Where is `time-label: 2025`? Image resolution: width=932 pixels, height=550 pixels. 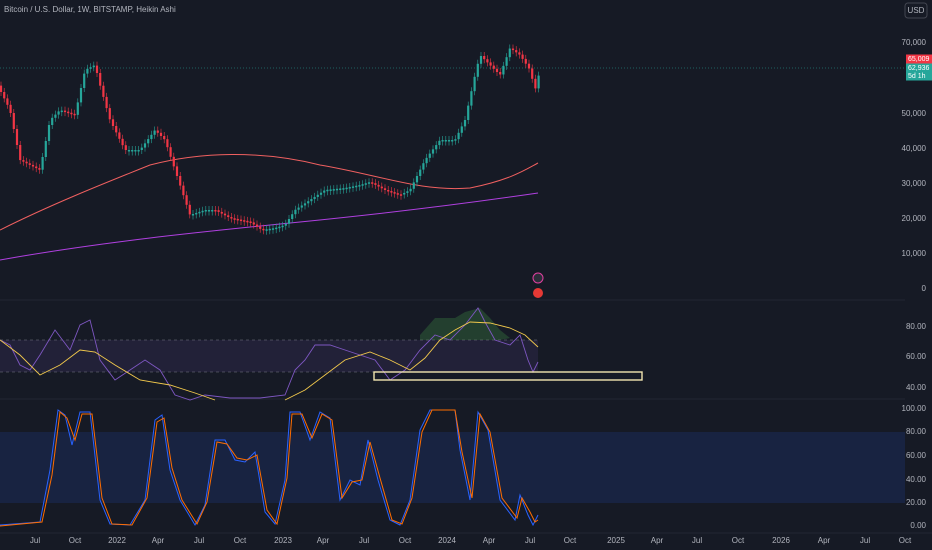 time-label: 2025 is located at coordinates (616, 540).